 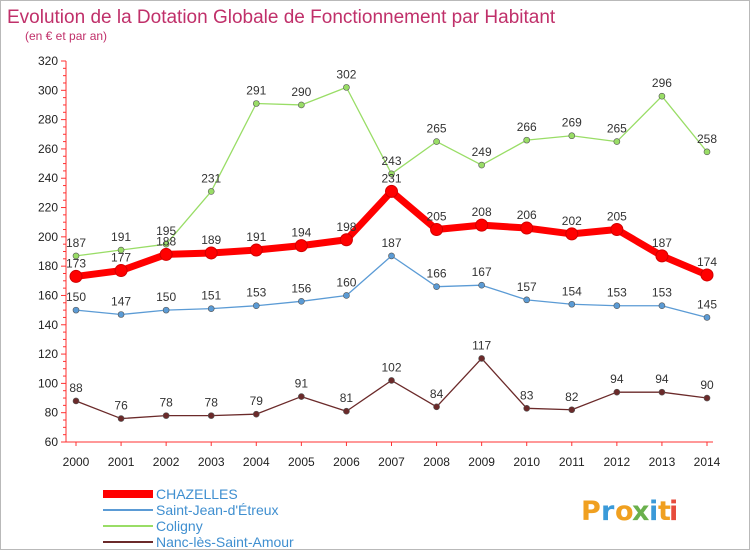 What do you see at coordinates (225, 542) in the screenshot?
I see `legend-label: Nanc-lès-Saint-Amour` at bounding box center [225, 542].